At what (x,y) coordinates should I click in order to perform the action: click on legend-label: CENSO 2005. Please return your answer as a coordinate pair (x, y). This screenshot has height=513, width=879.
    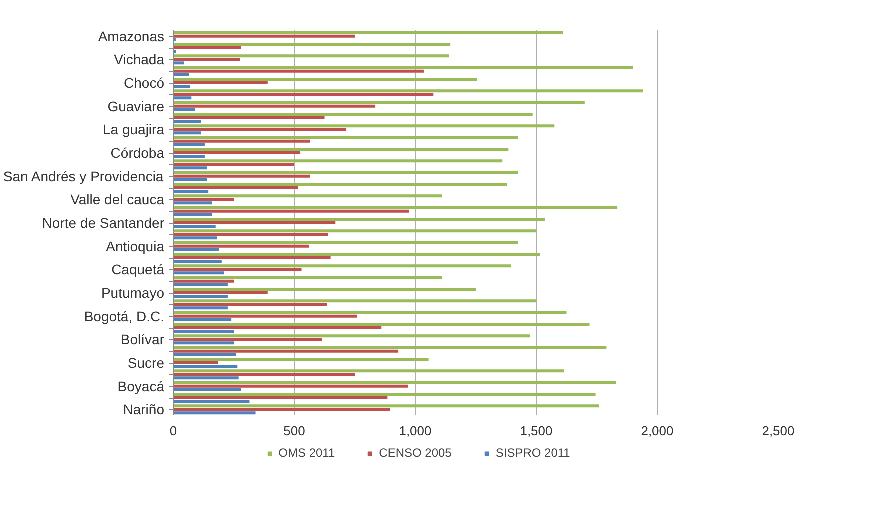
    Looking at the image, I should click on (415, 453).